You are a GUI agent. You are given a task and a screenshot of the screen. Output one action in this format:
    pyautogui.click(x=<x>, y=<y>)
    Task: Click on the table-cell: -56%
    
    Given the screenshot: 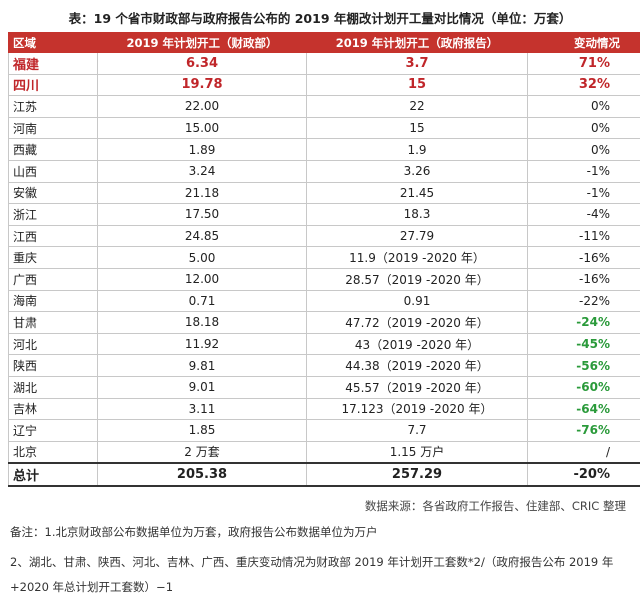 What is the action you would take?
    pyautogui.click(x=583, y=365)
    